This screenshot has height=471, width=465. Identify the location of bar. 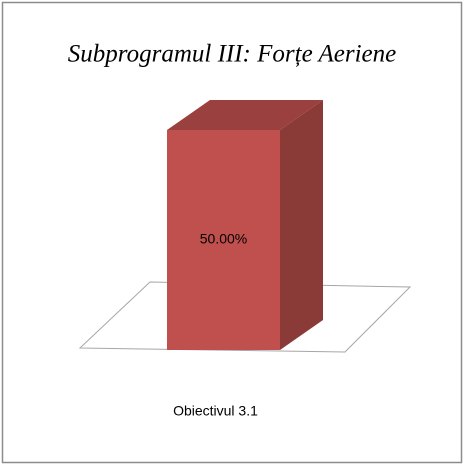
(223, 240).